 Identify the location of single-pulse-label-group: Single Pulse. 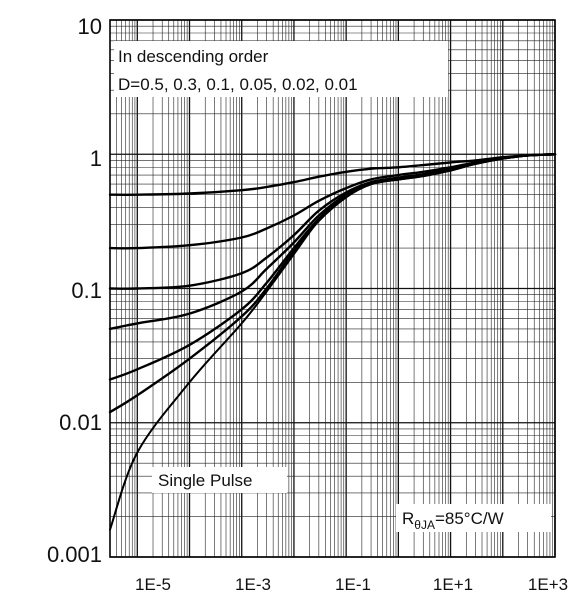
(219, 480).